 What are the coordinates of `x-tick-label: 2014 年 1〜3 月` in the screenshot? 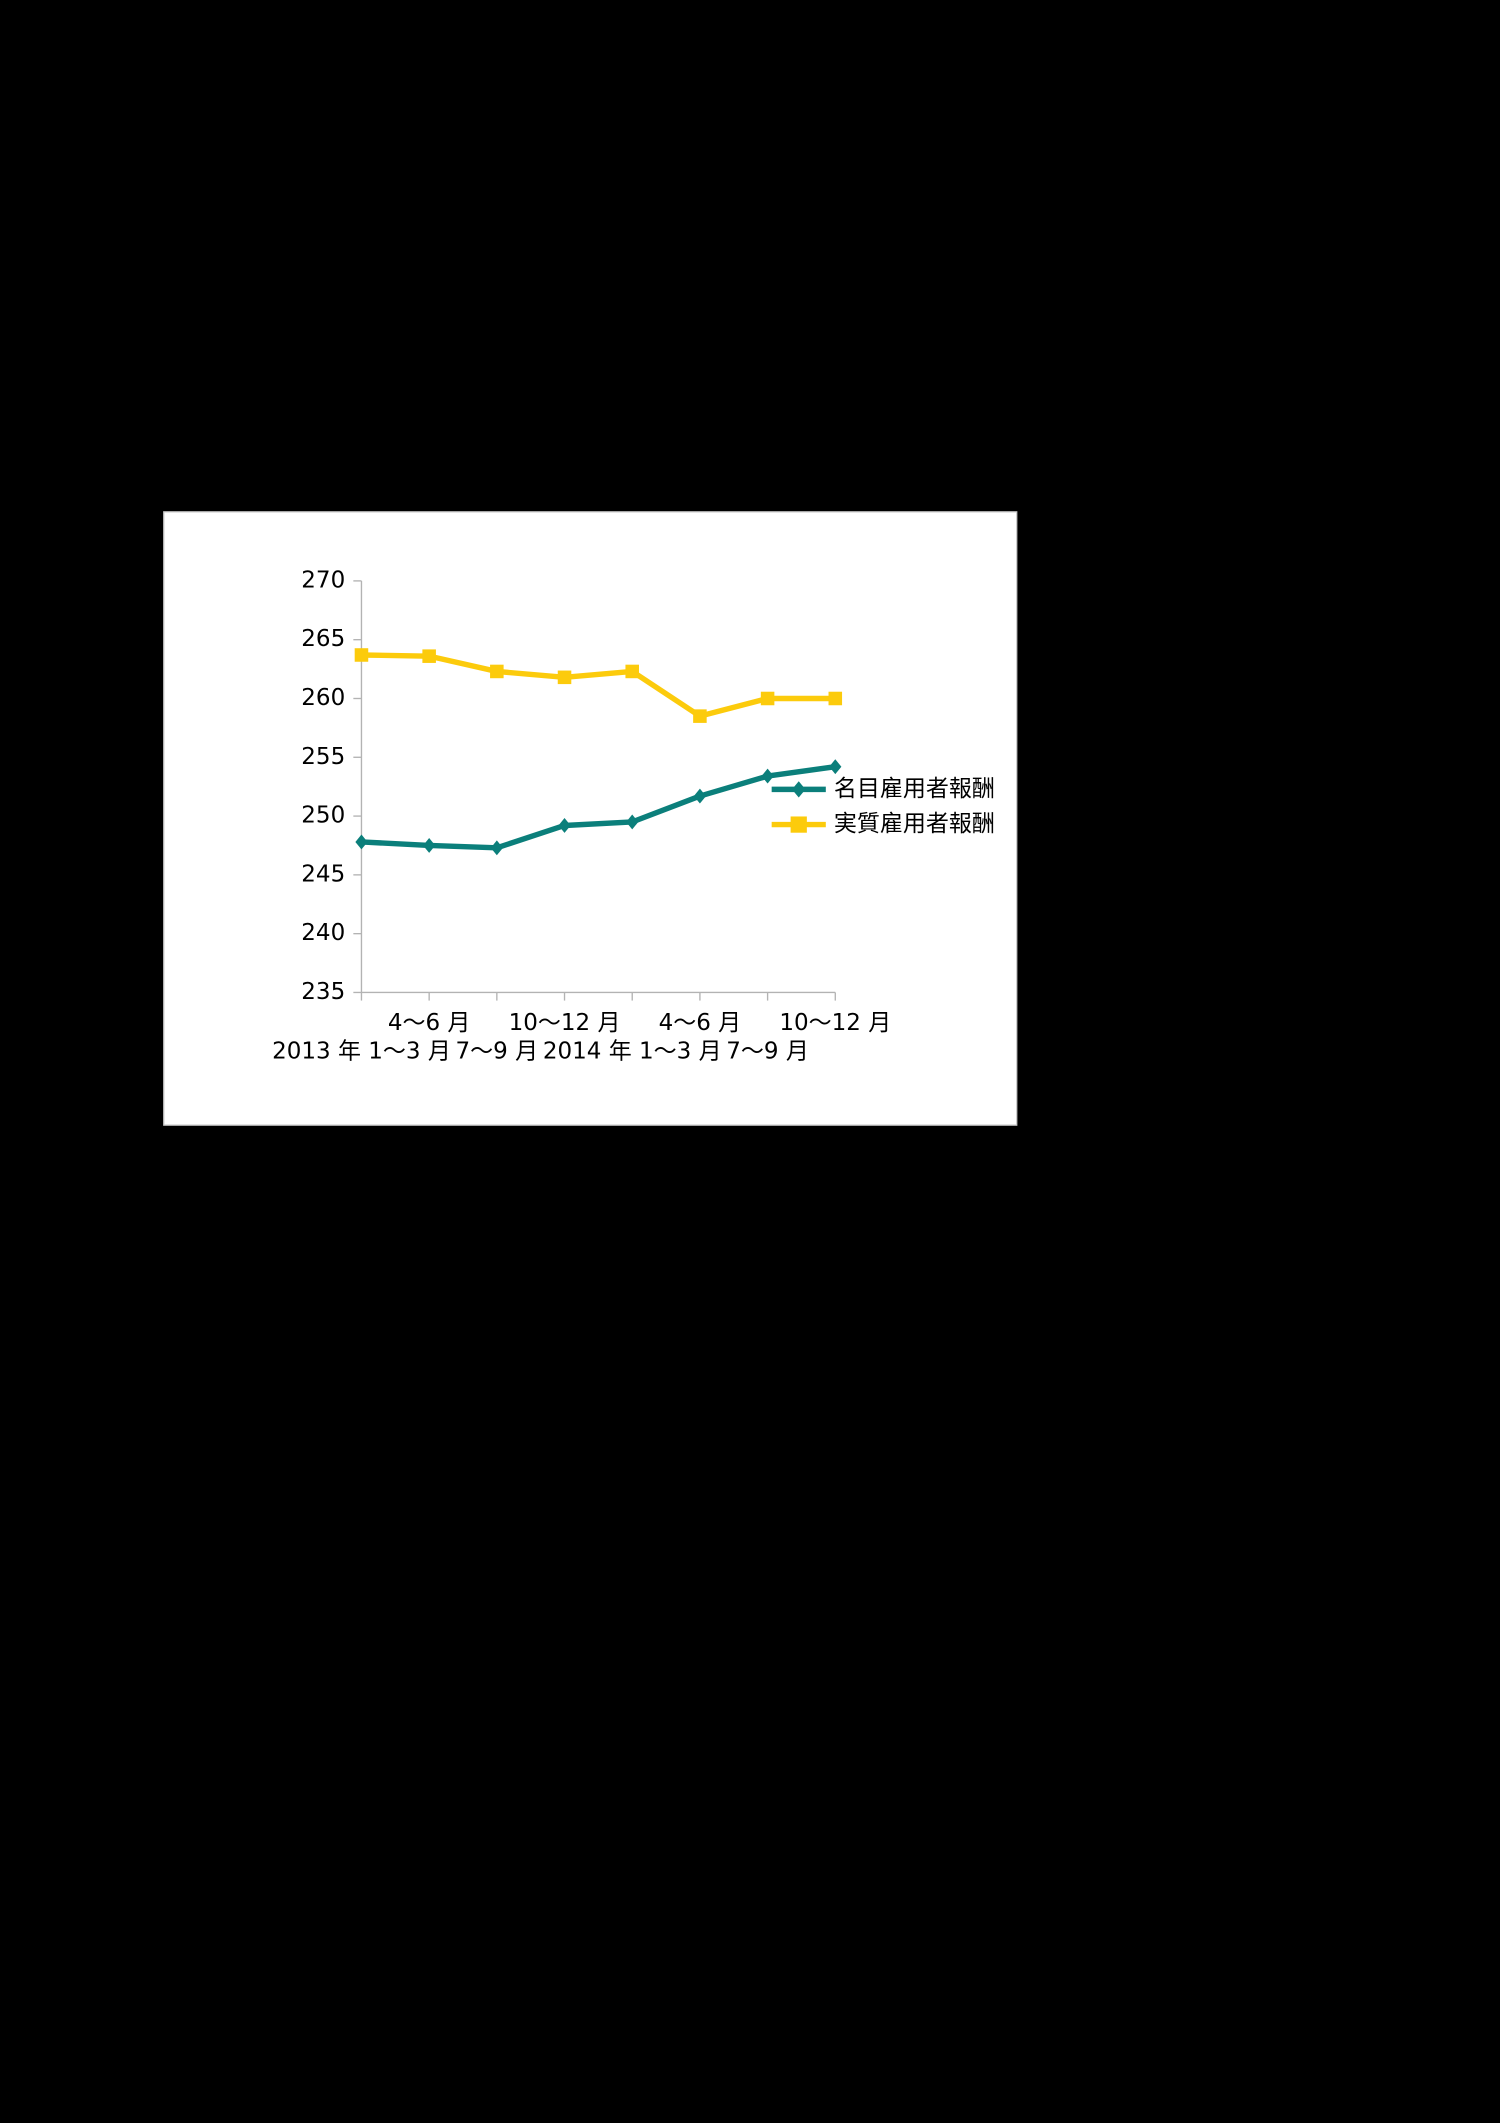 It's located at (632, 1052).